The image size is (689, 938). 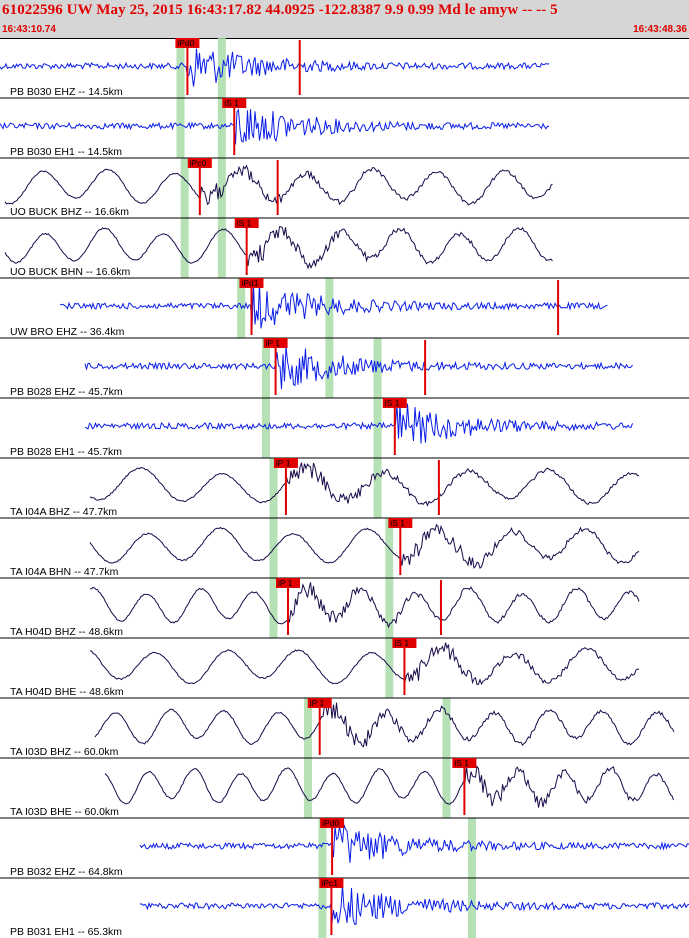 I want to click on trace-label: UO BUCK BHN -- 16.6km, so click(x=70, y=272).